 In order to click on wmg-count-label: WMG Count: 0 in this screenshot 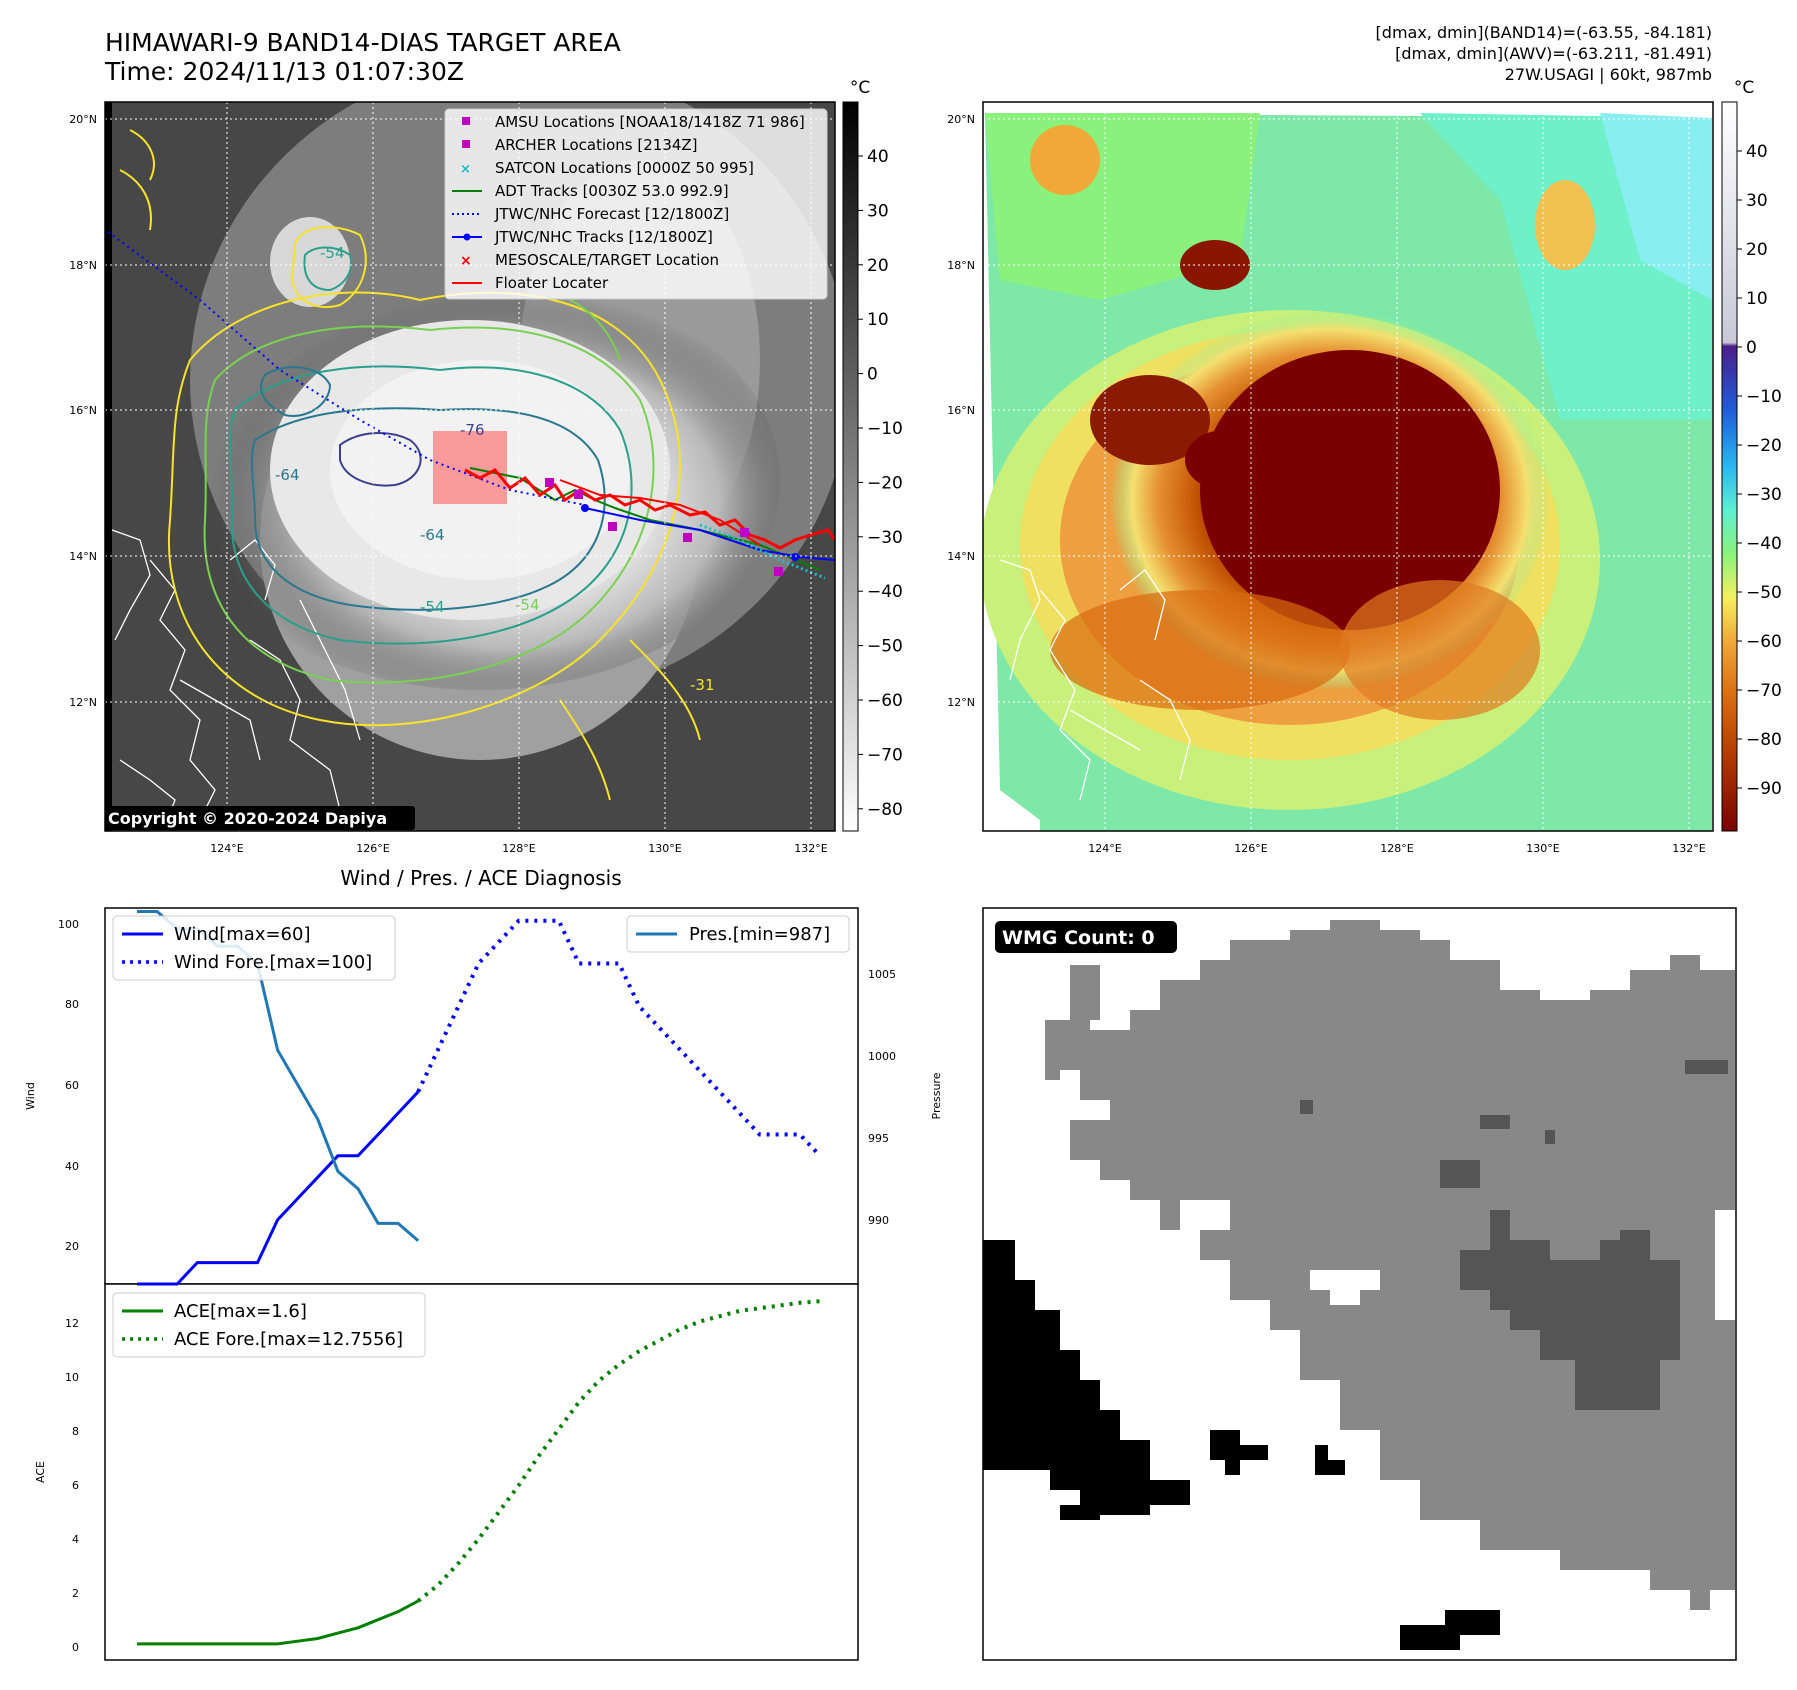, I will do `click(1078, 938)`.